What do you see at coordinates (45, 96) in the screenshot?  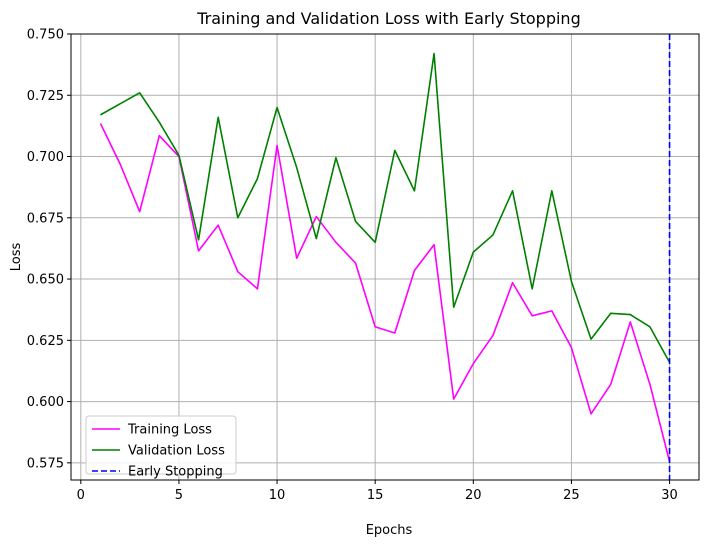 I see `y-tick-label: 0.725` at bounding box center [45, 96].